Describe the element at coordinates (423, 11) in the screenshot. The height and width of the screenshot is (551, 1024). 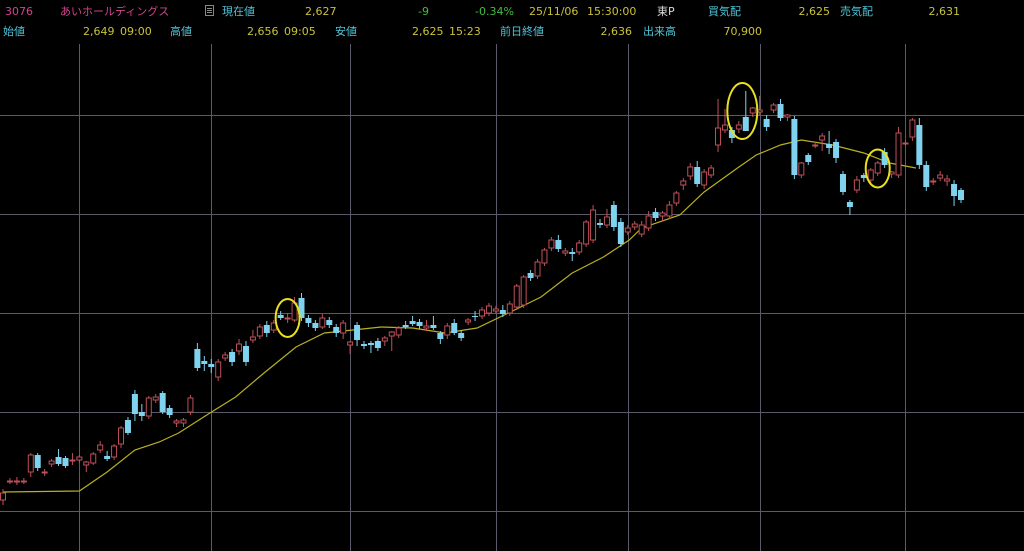
I see `change-value: -9` at that location.